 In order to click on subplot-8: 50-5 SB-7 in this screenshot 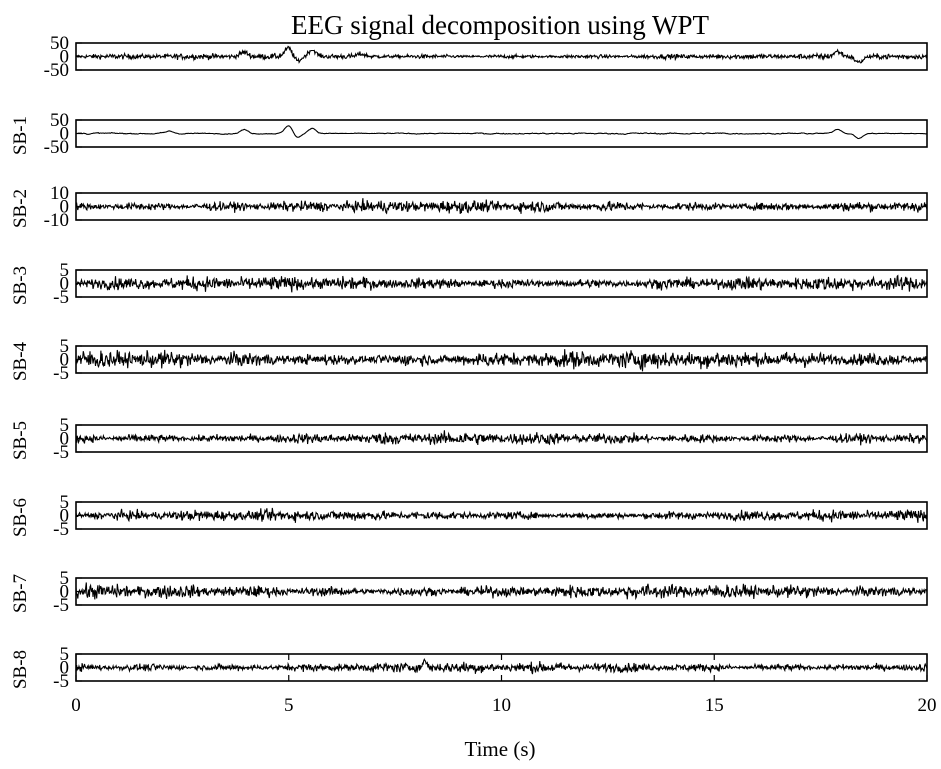, I will do `click(469, 592)`.